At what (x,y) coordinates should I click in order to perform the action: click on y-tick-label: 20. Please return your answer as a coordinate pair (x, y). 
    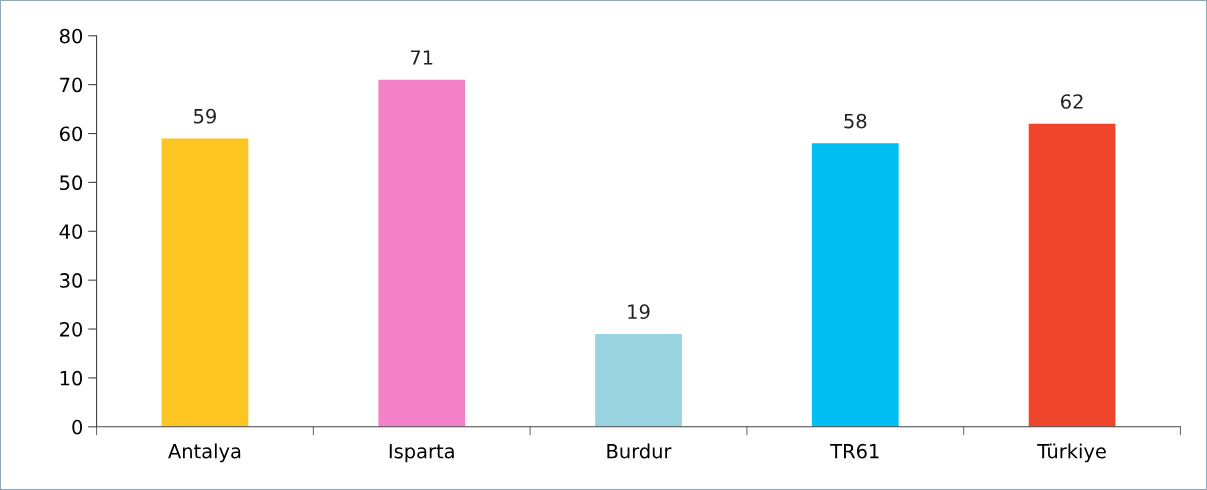
    Looking at the image, I should click on (71, 329).